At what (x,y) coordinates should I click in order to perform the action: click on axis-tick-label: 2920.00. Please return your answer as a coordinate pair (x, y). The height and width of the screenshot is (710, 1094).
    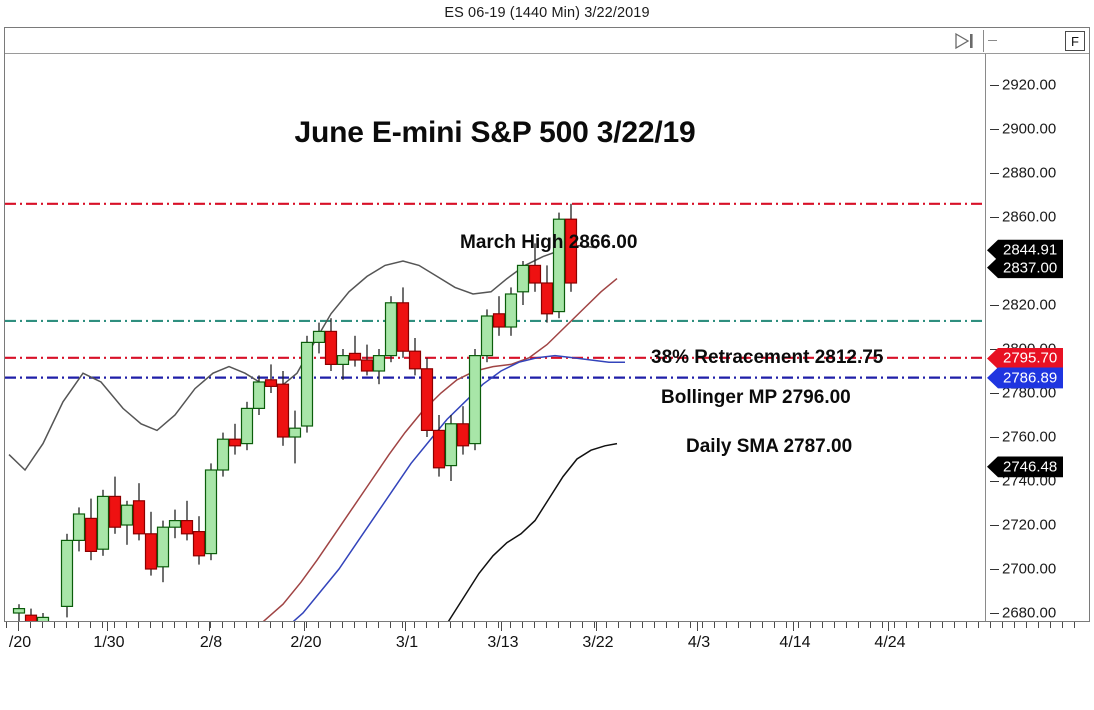
    Looking at the image, I should click on (1029, 85).